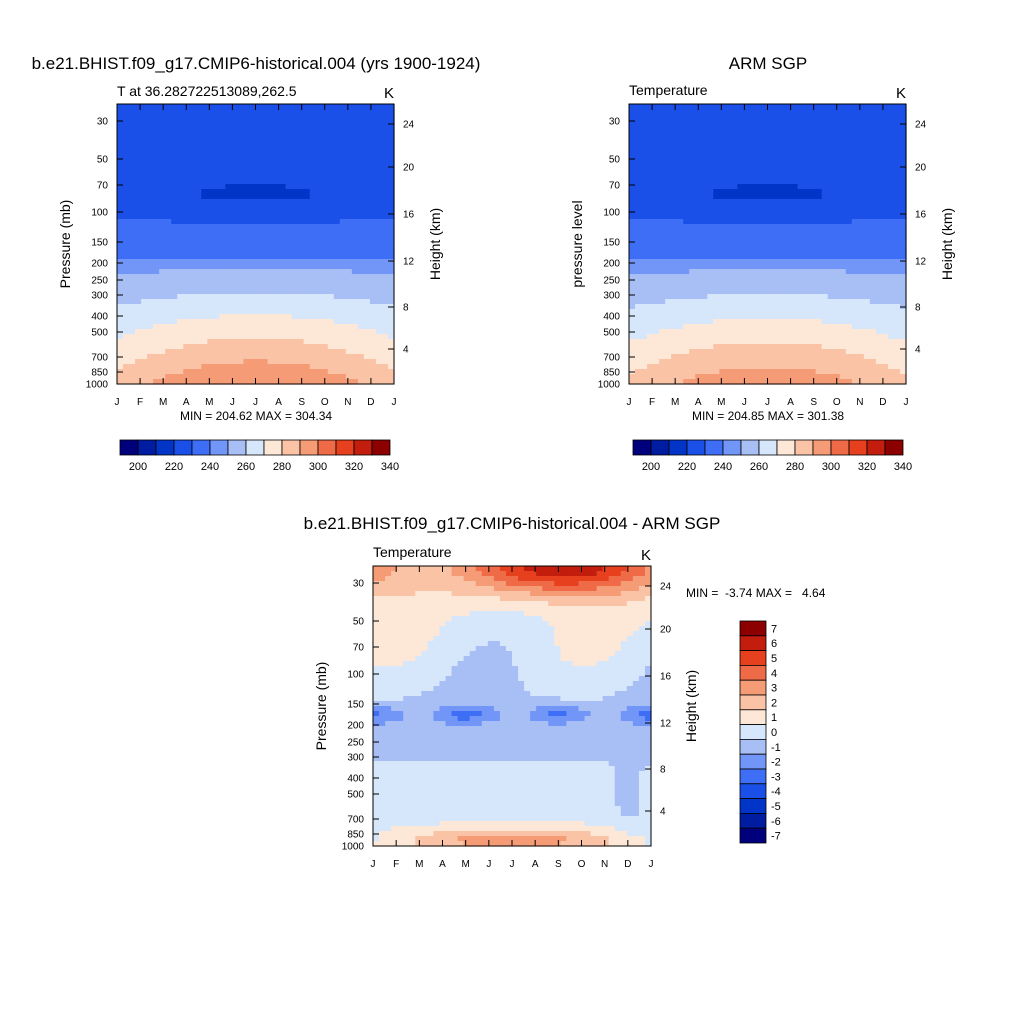 The image size is (1024, 1024). I want to click on y2-tick-label: 4, so click(406, 350).